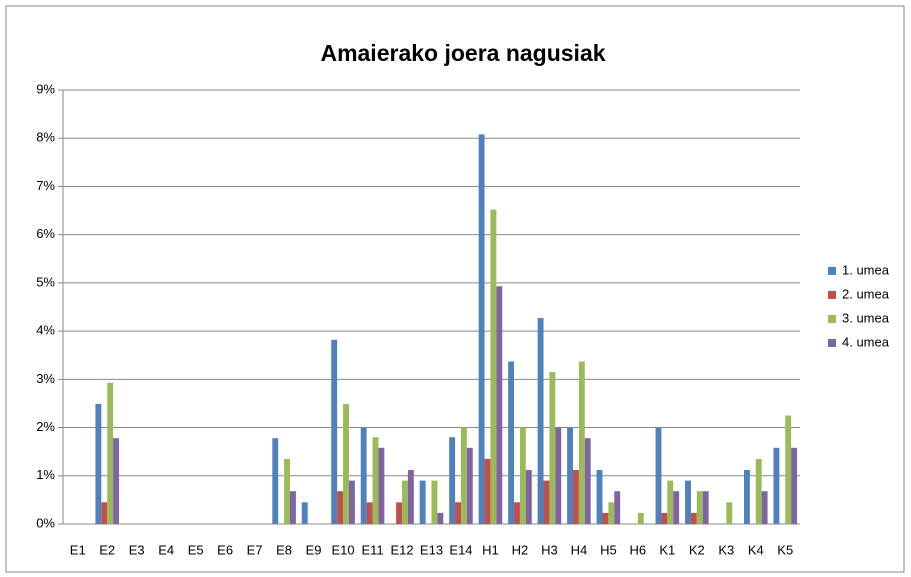 This screenshot has height=577, width=911. What do you see at coordinates (225, 549) in the screenshot?
I see `x-tick-label: E6` at bounding box center [225, 549].